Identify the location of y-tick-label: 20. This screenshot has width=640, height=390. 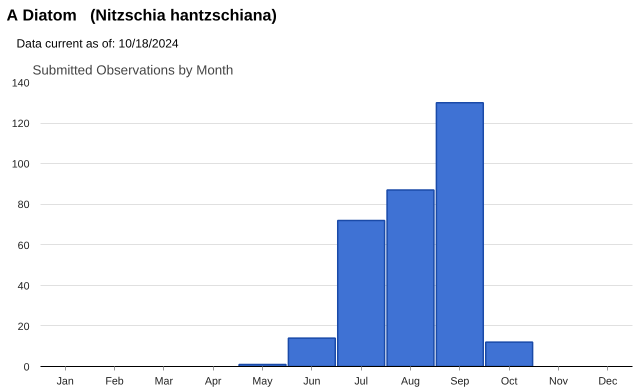
(24, 326).